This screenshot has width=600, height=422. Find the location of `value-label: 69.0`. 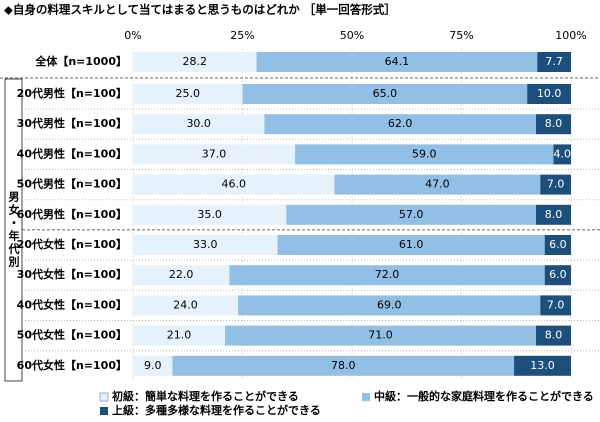

value-label: 69.0 is located at coordinates (389, 304).